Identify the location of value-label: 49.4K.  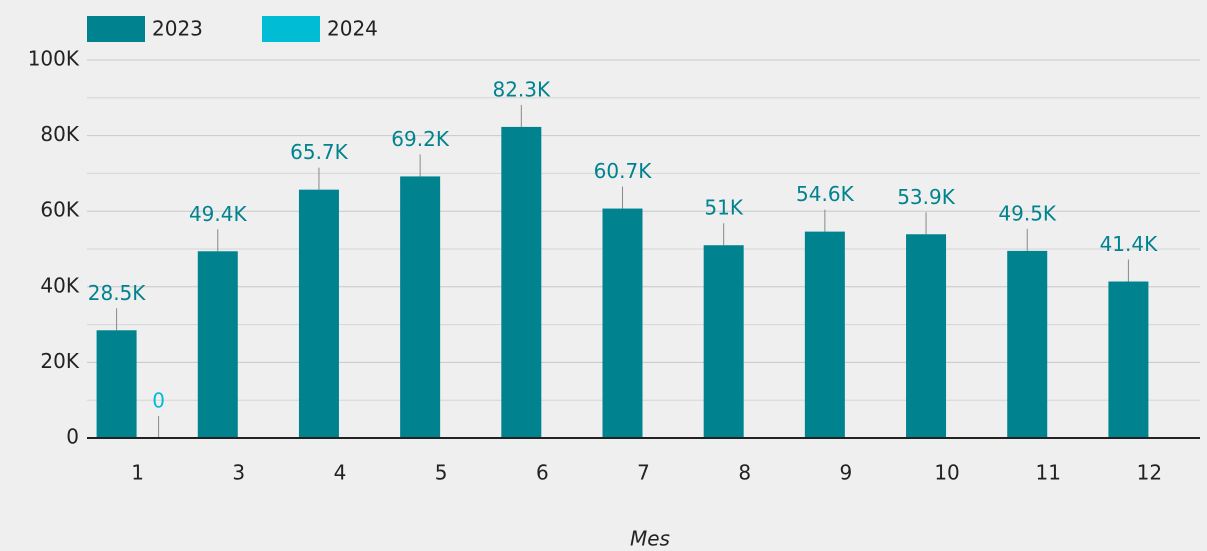
(218, 214).